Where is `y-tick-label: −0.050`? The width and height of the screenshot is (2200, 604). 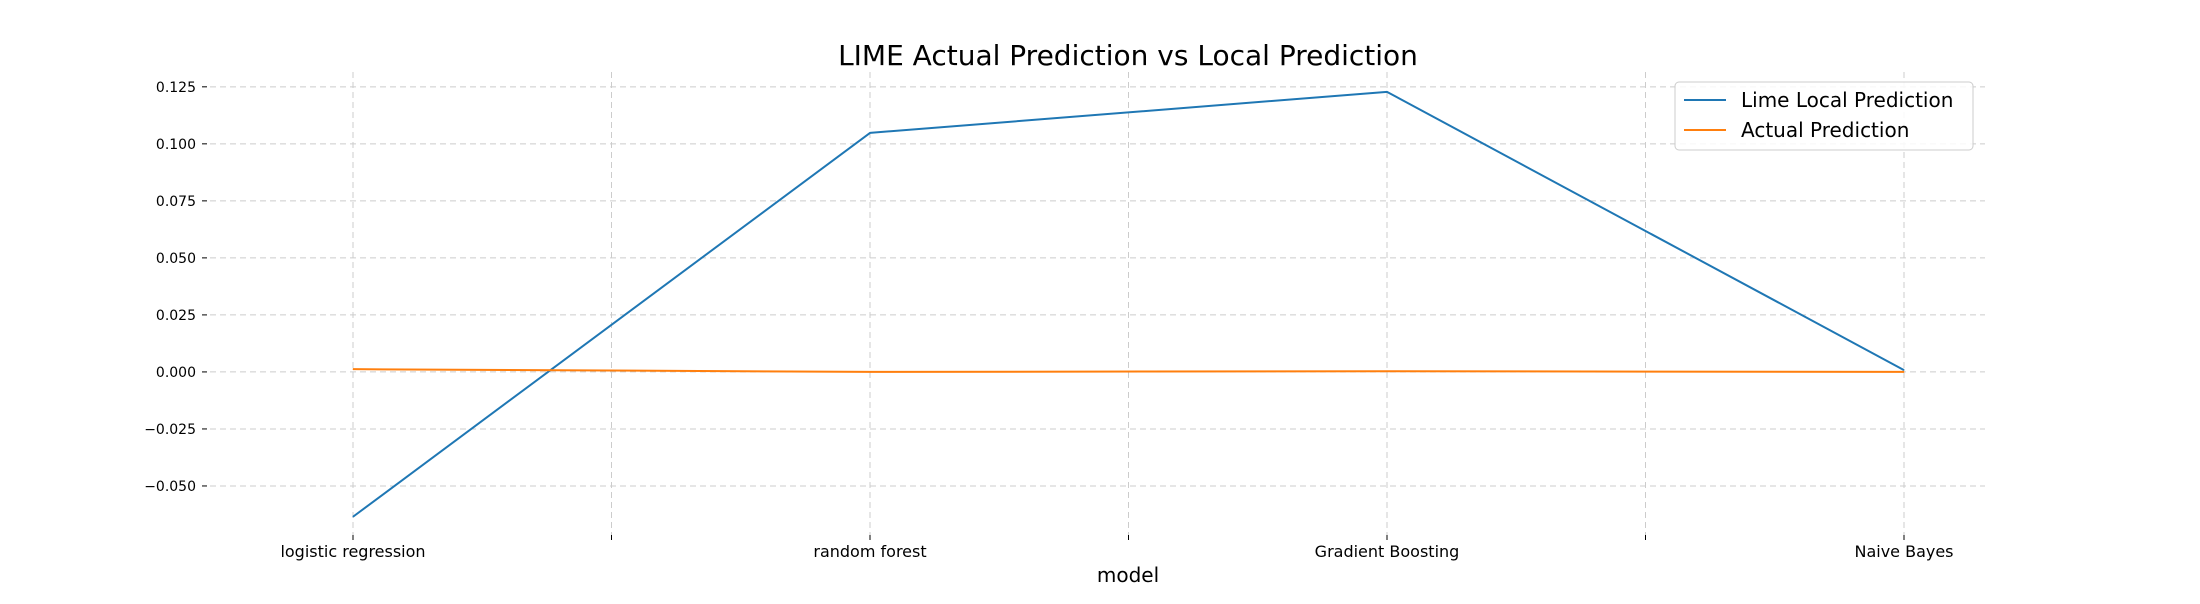 y-tick-label: −0.050 is located at coordinates (170, 487).